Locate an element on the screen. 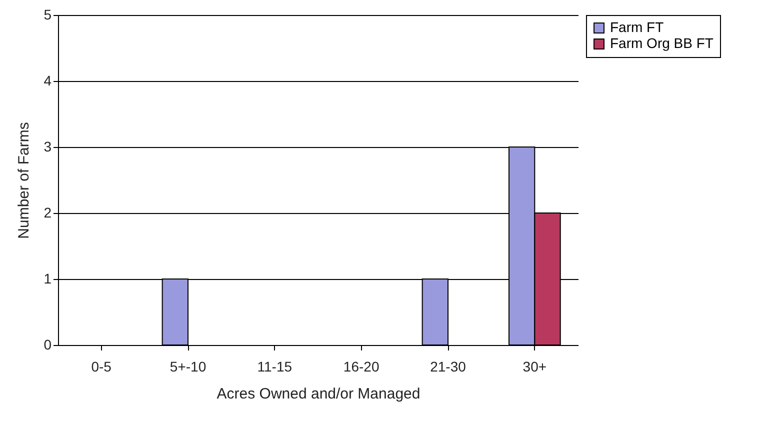 Image resolution: width=758 pixels, height=423 pixels. x-tick-label: 0-5 is located at coordinates (101, 366).